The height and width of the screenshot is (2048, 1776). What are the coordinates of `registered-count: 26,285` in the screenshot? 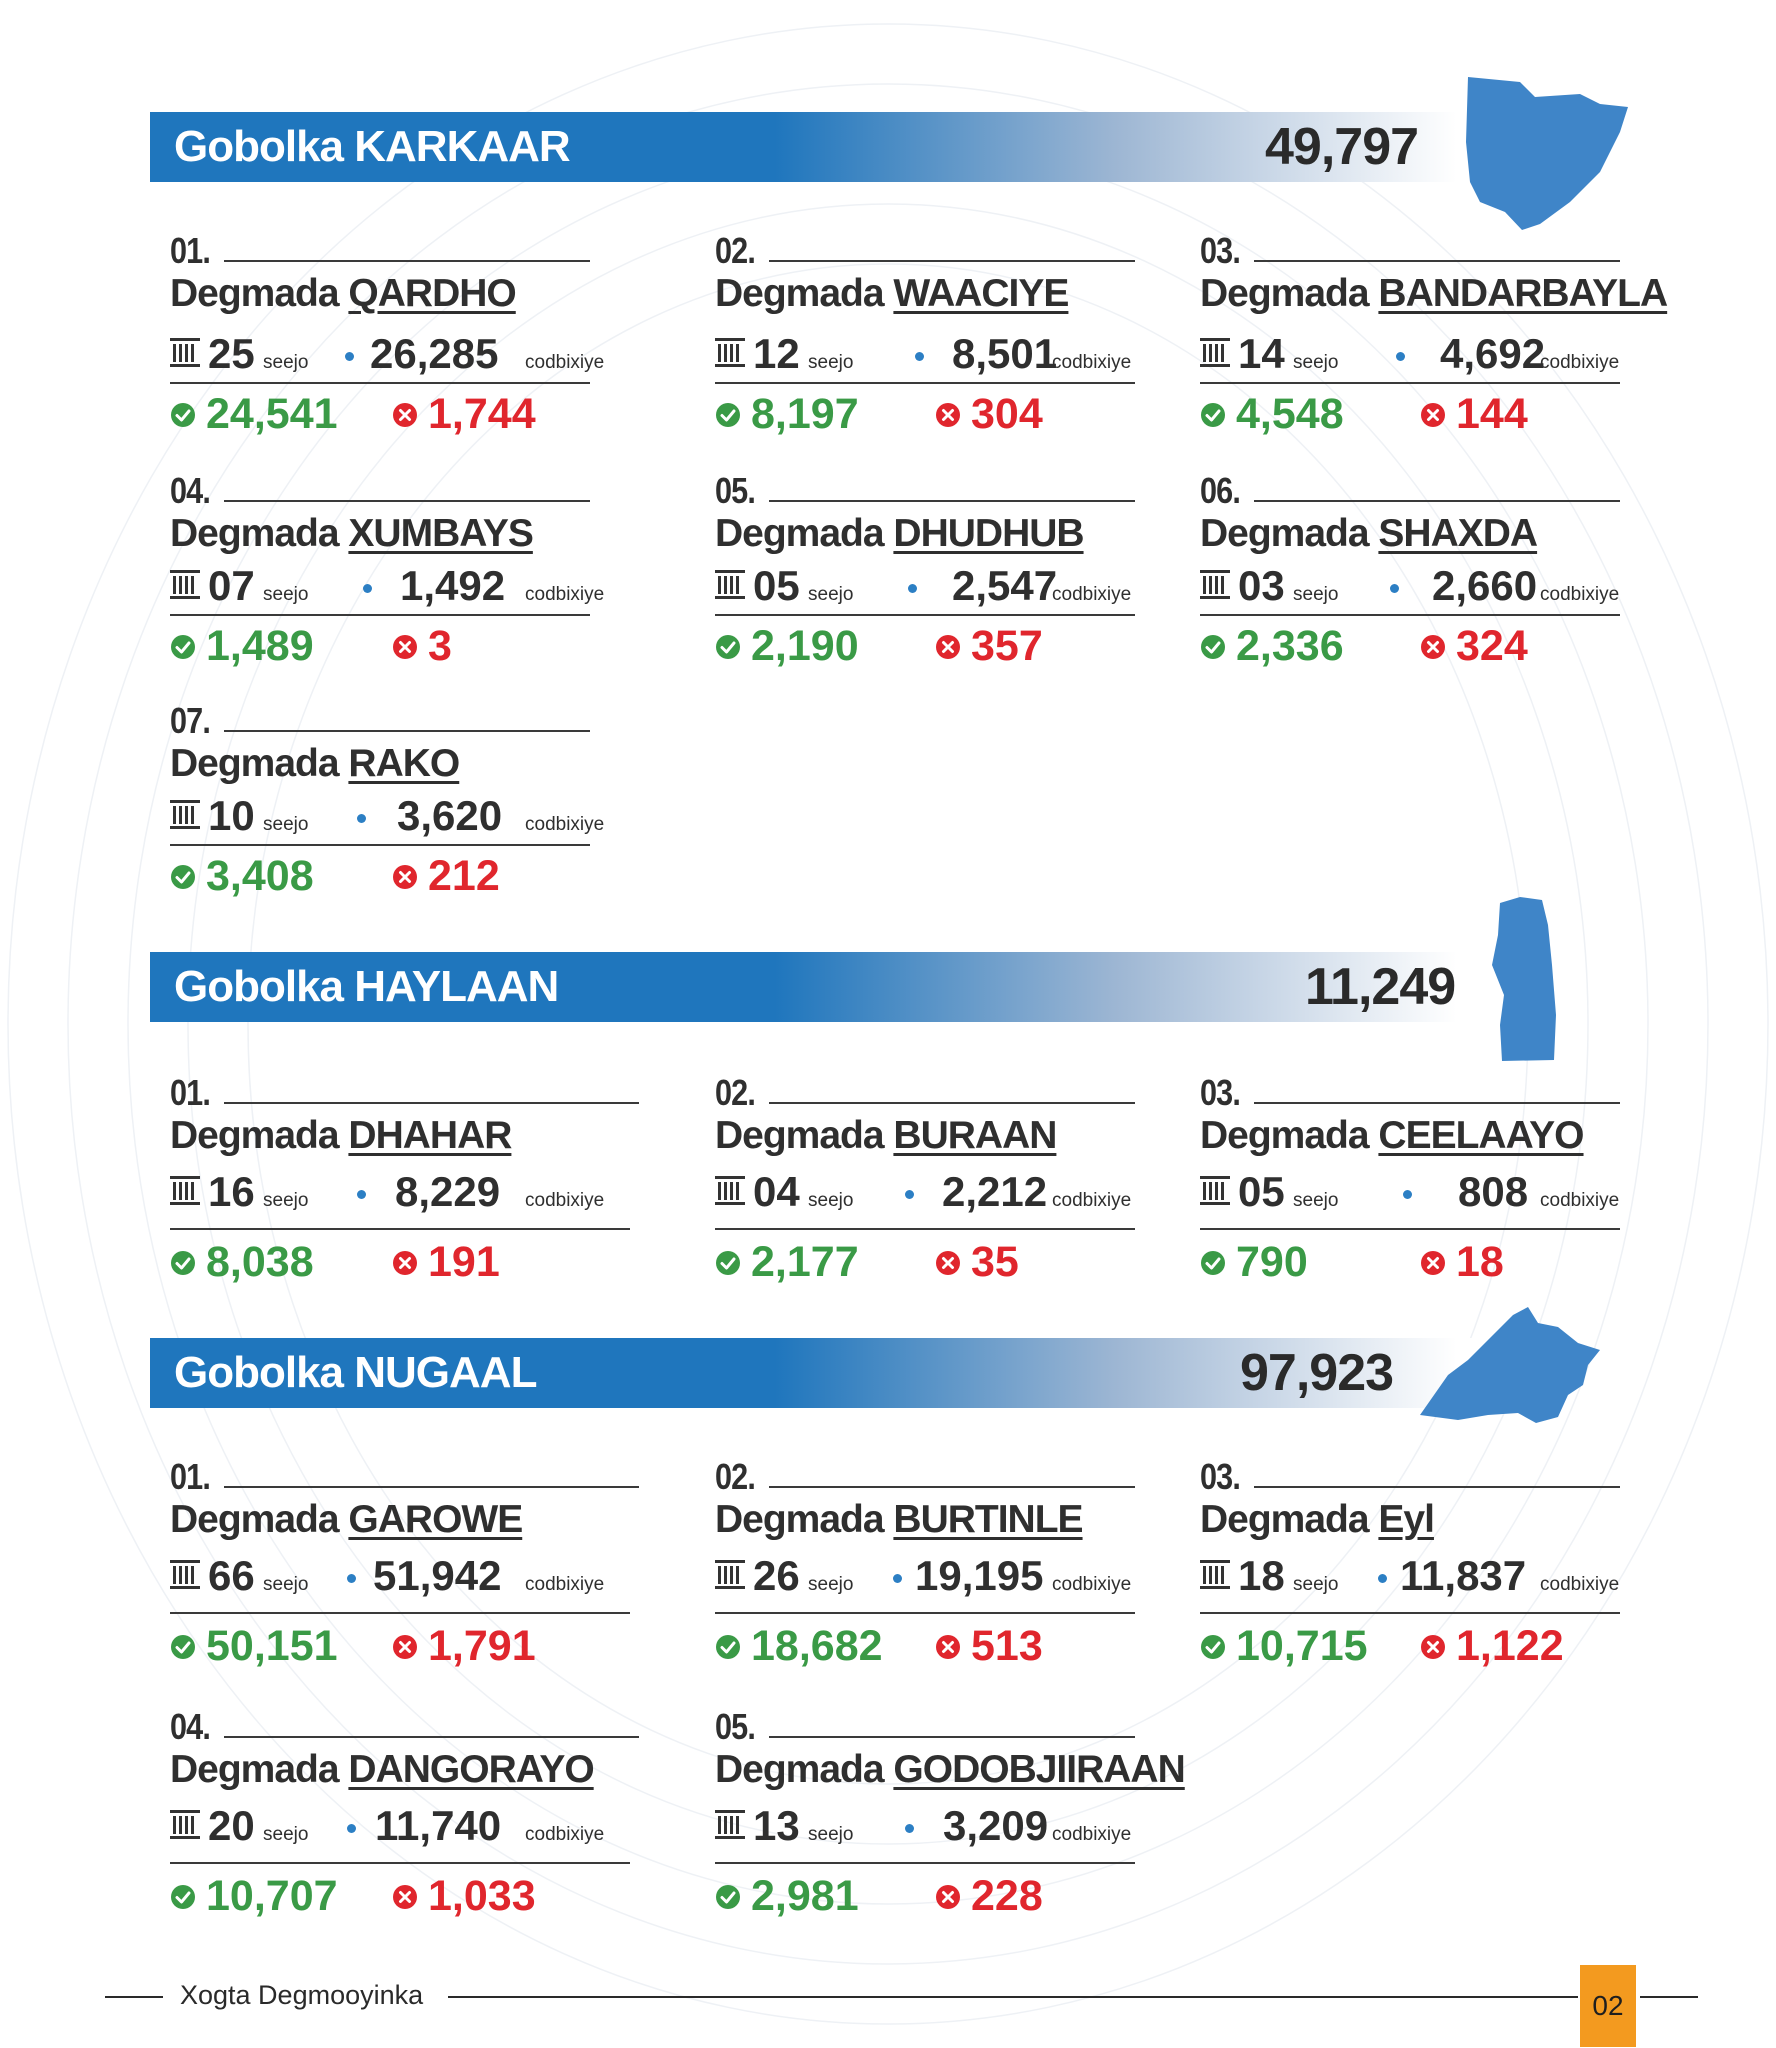 It's located at (434, 353).